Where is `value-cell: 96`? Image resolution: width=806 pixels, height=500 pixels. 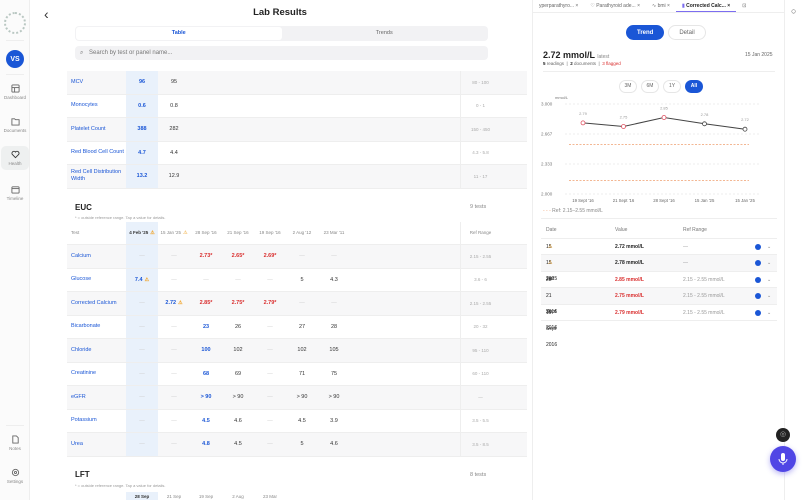
value-cell: 96 is located at coordinates (142, 82).